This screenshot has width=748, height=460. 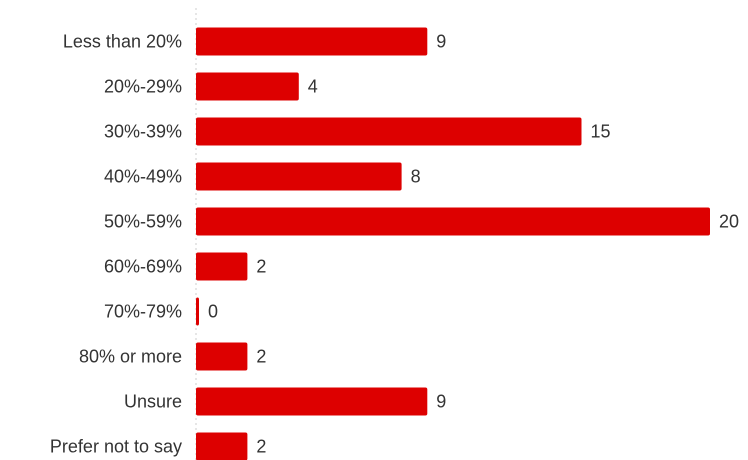 What do you see at coordinates (143, 177) in the screenshot?
I see `category-label: 40%-49%` at bounding box center [143, 177].